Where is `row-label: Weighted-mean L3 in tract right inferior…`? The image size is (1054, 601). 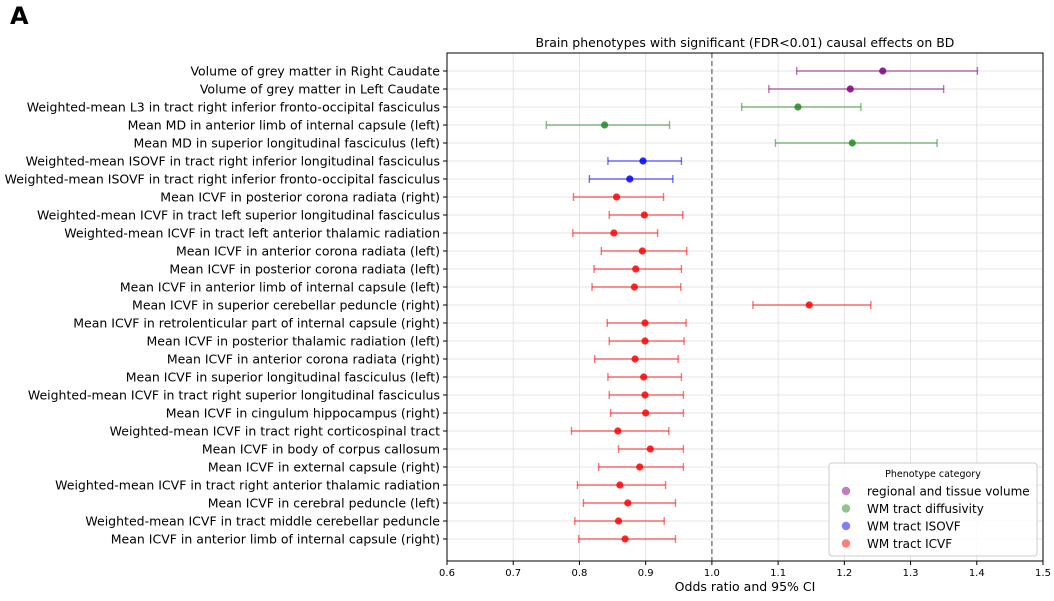 row-label: Weighted-mean L3 in tract right inferior… is located at coordinates (233, 107).